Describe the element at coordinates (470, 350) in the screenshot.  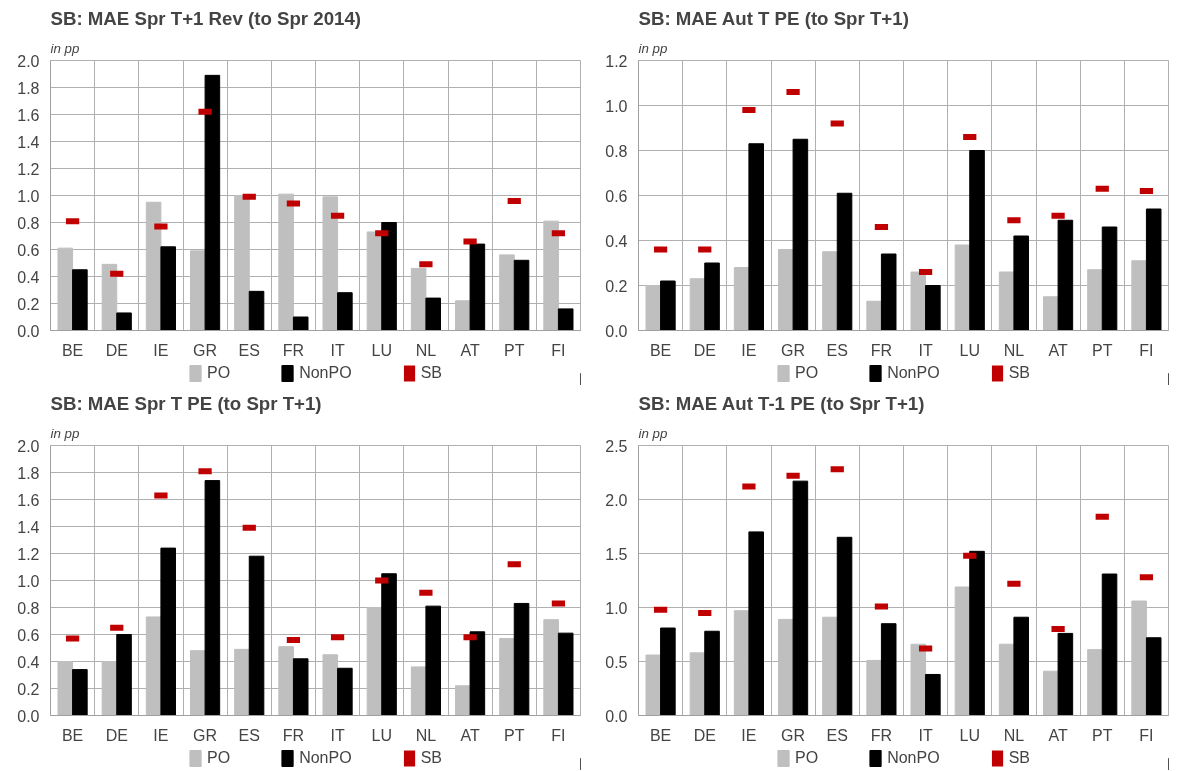
I see `x-tick-label: AT` at that location.